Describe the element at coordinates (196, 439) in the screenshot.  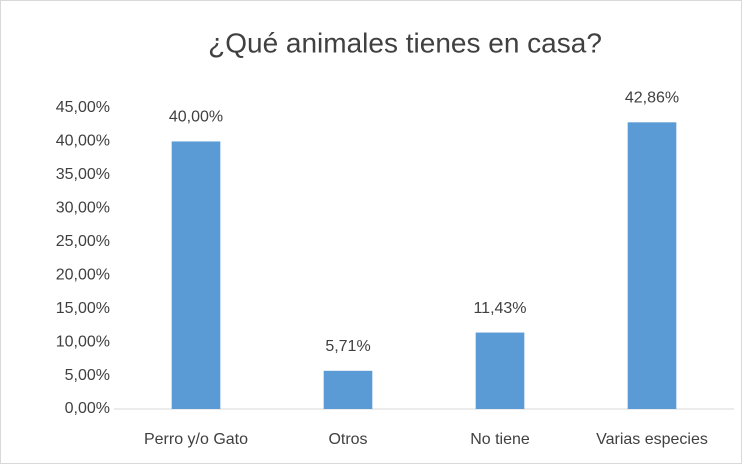
I see `x-tick-label: Perro y/o Gato` at that location.